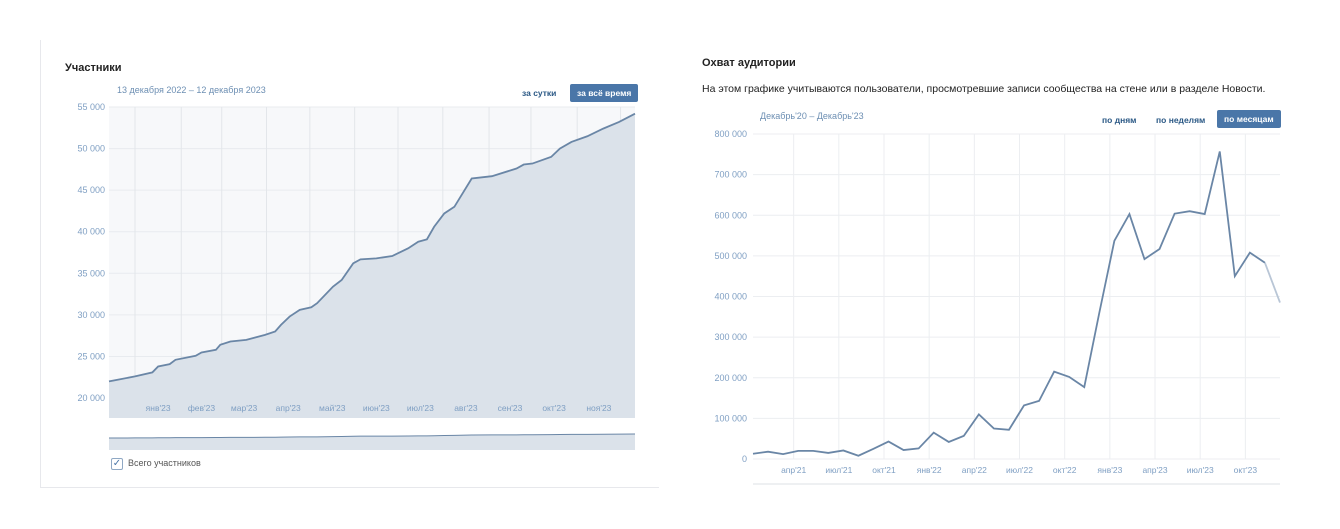 This screenshot has width=1340, height=529. Describe the element at coordinates (929, 470) in the screenshot. I see `x-tick-label: янв'22` at that location.